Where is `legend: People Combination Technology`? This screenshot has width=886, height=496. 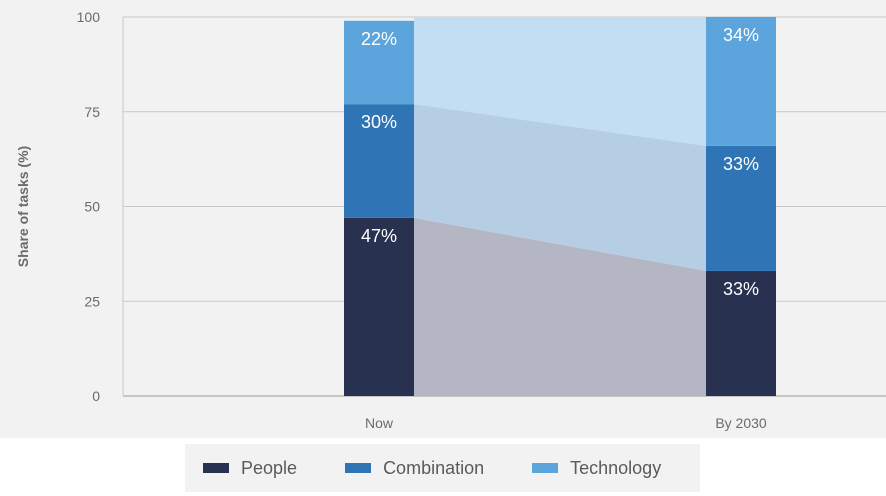
legend: People Combination Technology is located at coordinates (442, 468).